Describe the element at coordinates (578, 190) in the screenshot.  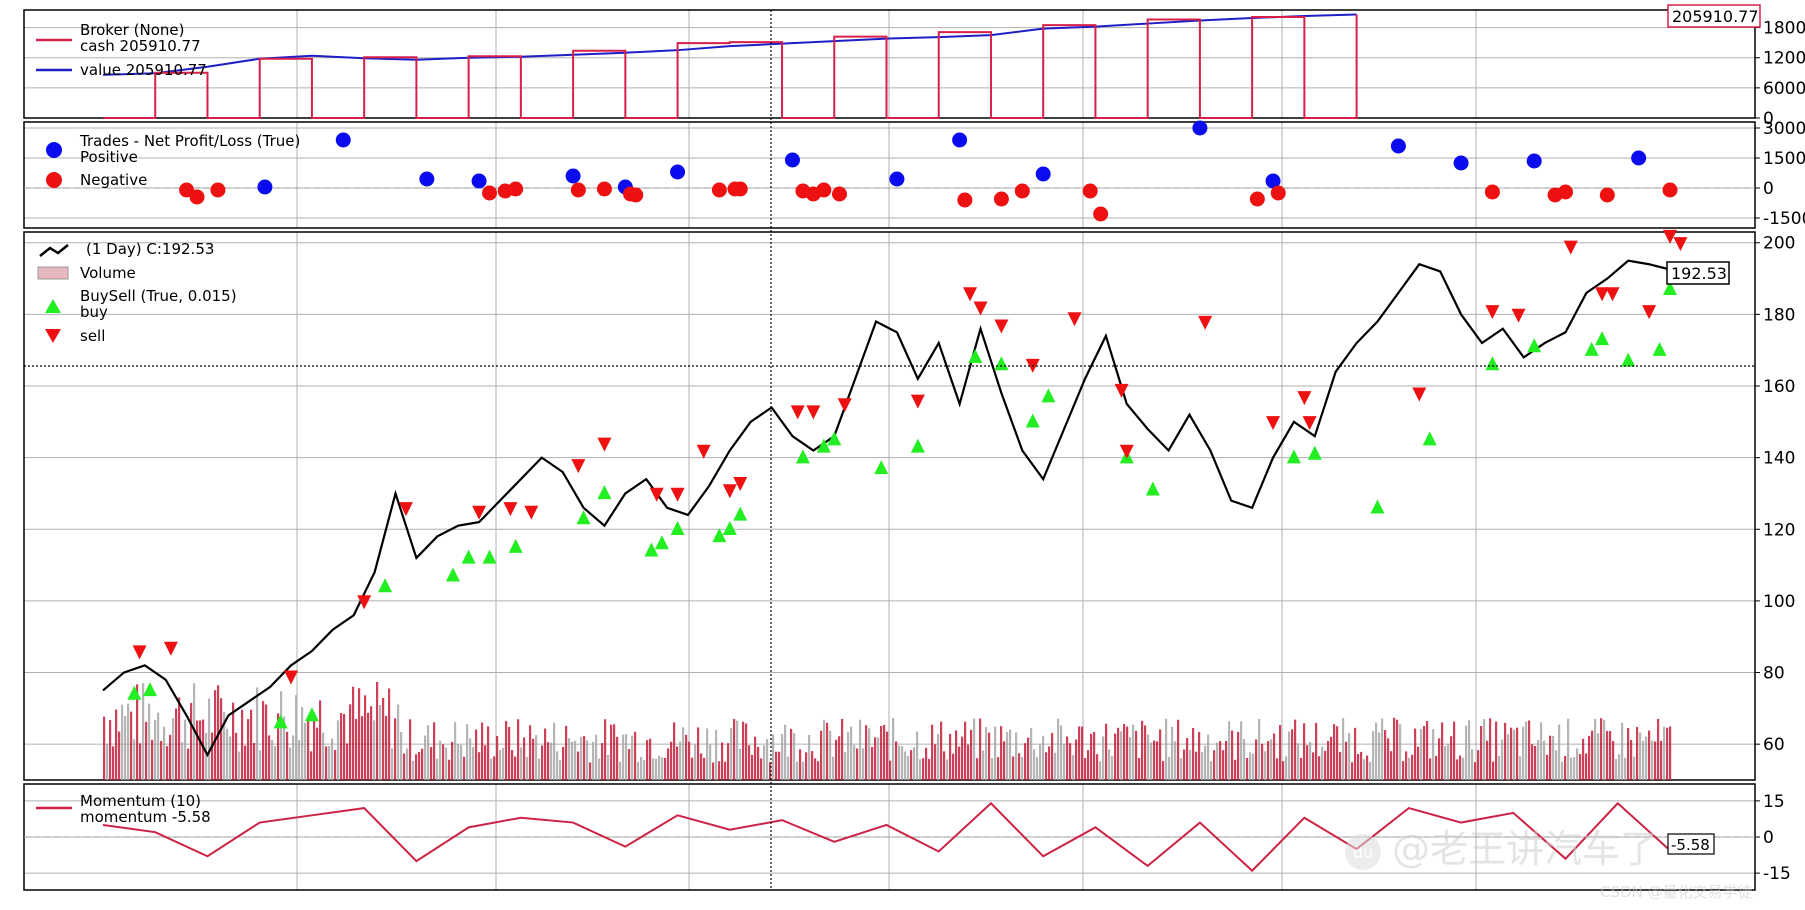
I see `trade-negative-point` at that location.